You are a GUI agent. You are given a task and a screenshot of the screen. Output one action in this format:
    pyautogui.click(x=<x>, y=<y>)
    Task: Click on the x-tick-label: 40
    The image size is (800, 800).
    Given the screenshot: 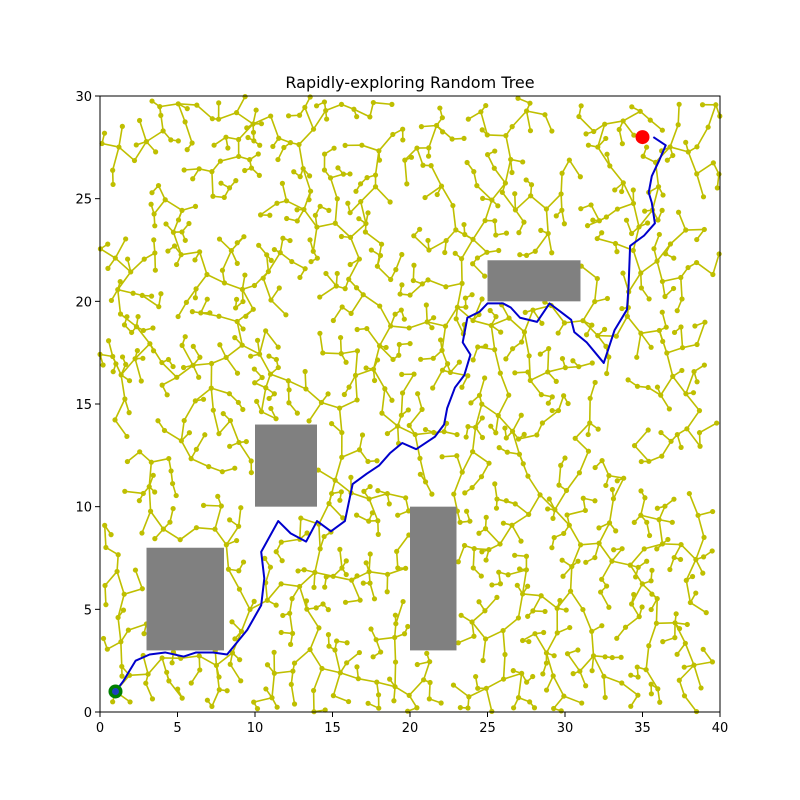 What is the action you would take?
    pyautogui.click(x=720, y=728)
    